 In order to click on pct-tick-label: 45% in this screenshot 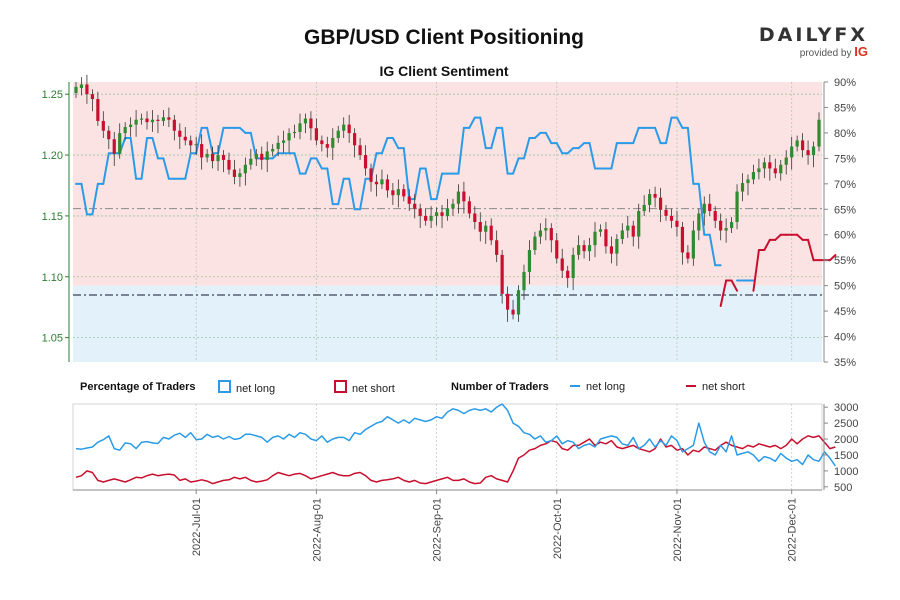, I will do `click(845, 312)`.